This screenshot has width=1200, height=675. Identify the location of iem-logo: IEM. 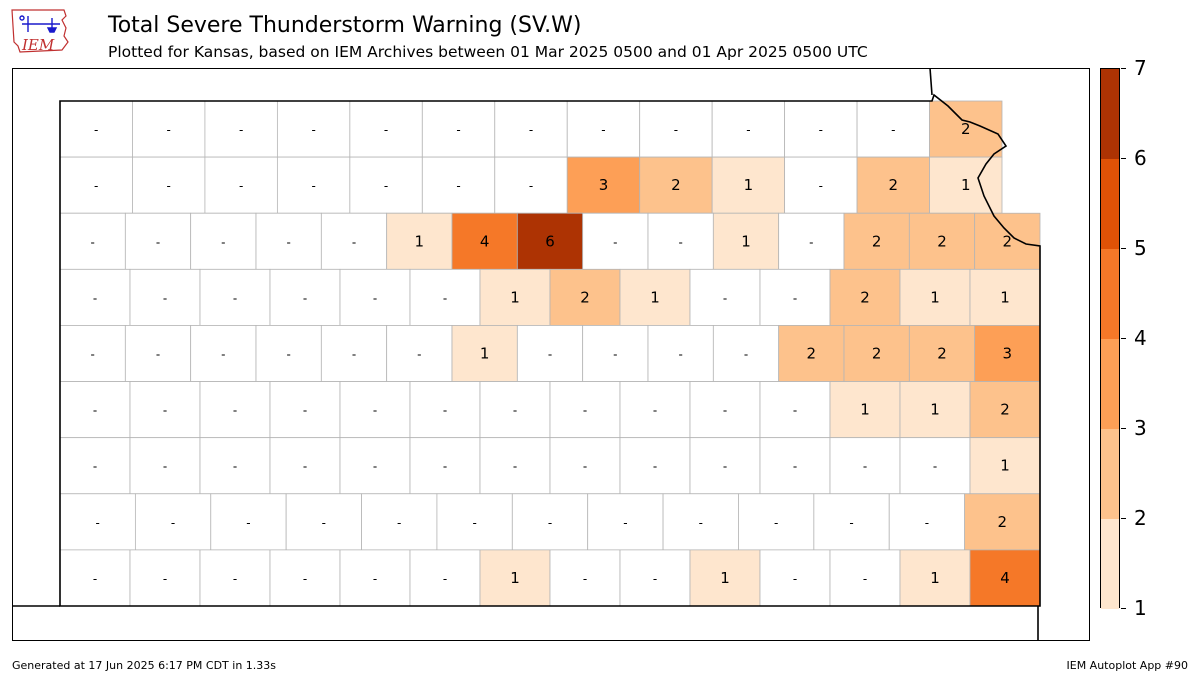
(40, 33).